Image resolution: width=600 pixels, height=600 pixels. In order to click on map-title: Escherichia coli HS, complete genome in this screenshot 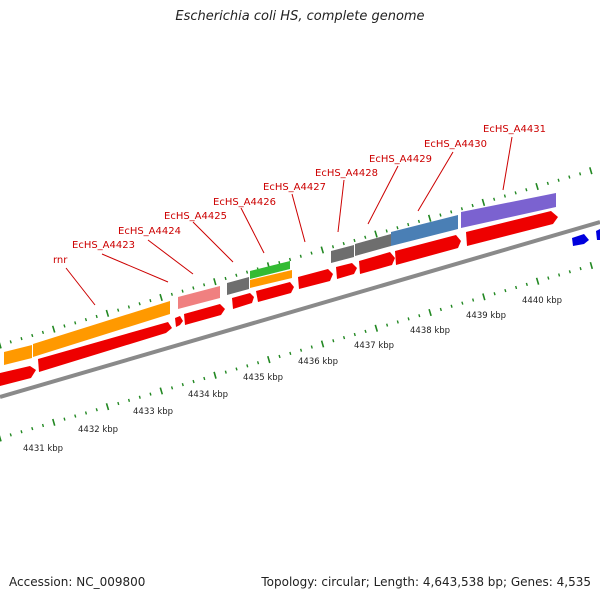, I will do `click(300, 16)`.